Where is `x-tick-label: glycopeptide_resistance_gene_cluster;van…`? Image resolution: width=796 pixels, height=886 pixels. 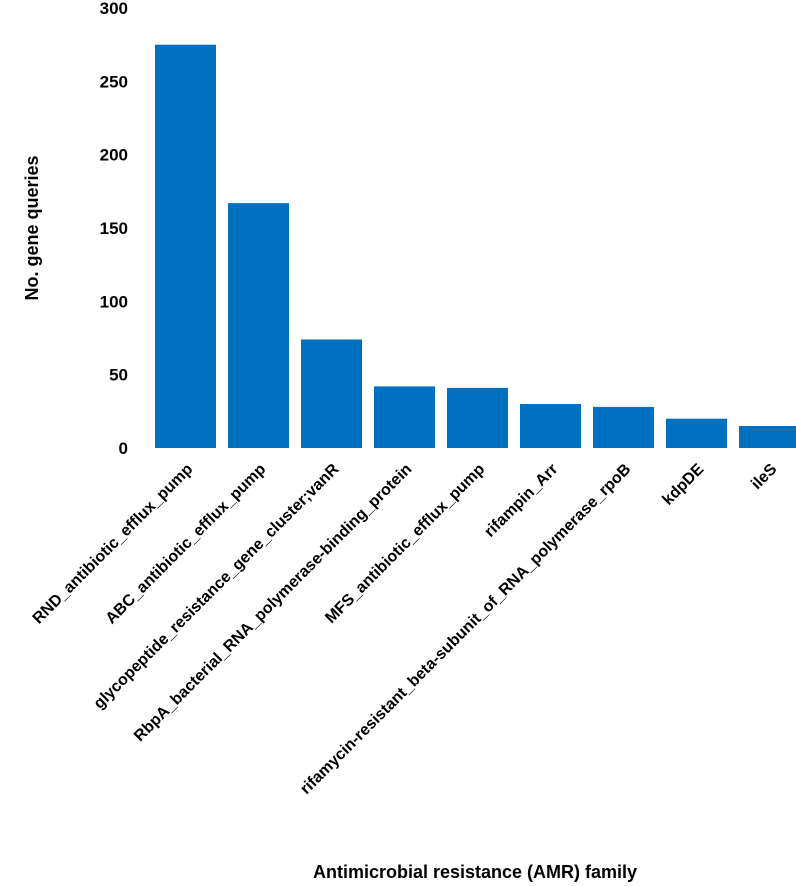
x-tick-label: glycopeptide_resistance_gene_cluster;van… is located at coordinates (217, 586).